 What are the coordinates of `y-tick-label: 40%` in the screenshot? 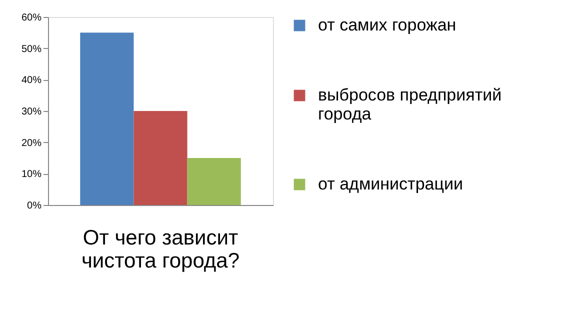 It's located at (31, 80).